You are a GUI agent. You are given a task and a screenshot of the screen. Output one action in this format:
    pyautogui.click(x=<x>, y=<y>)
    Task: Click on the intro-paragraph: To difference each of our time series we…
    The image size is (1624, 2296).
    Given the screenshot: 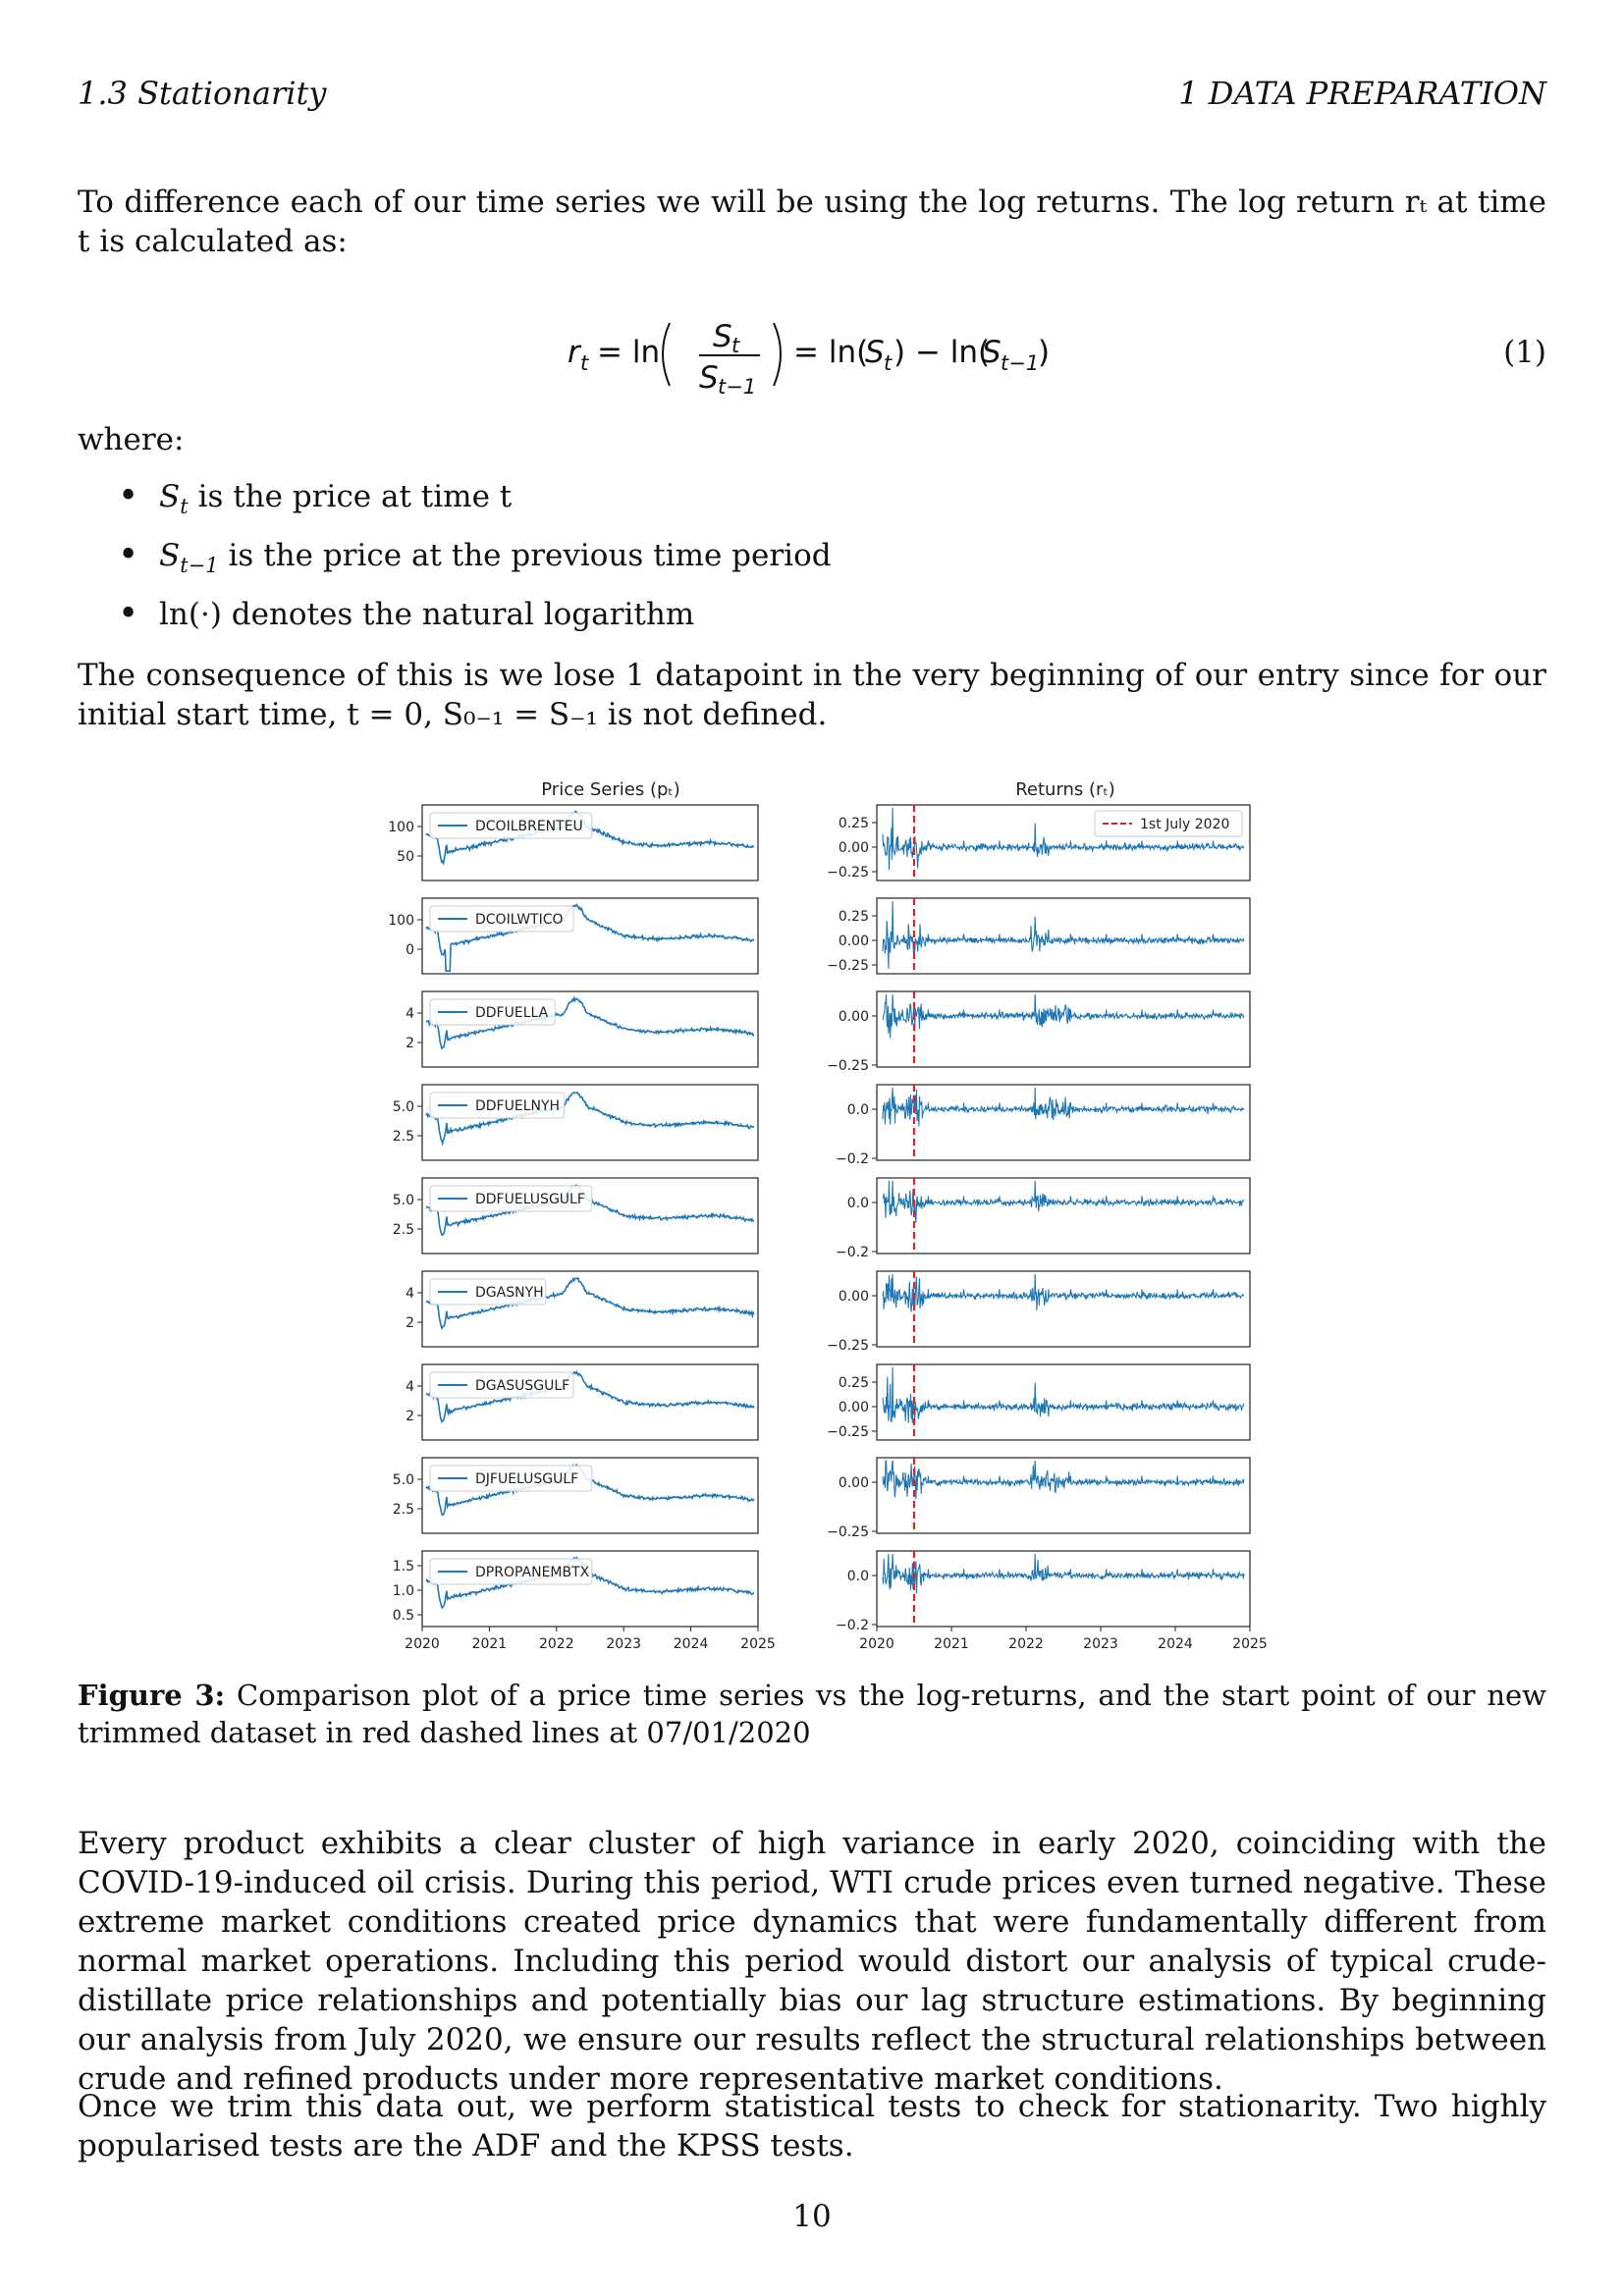 What is the action you would take?
    pyautogui.click(x=812, y=222)
    